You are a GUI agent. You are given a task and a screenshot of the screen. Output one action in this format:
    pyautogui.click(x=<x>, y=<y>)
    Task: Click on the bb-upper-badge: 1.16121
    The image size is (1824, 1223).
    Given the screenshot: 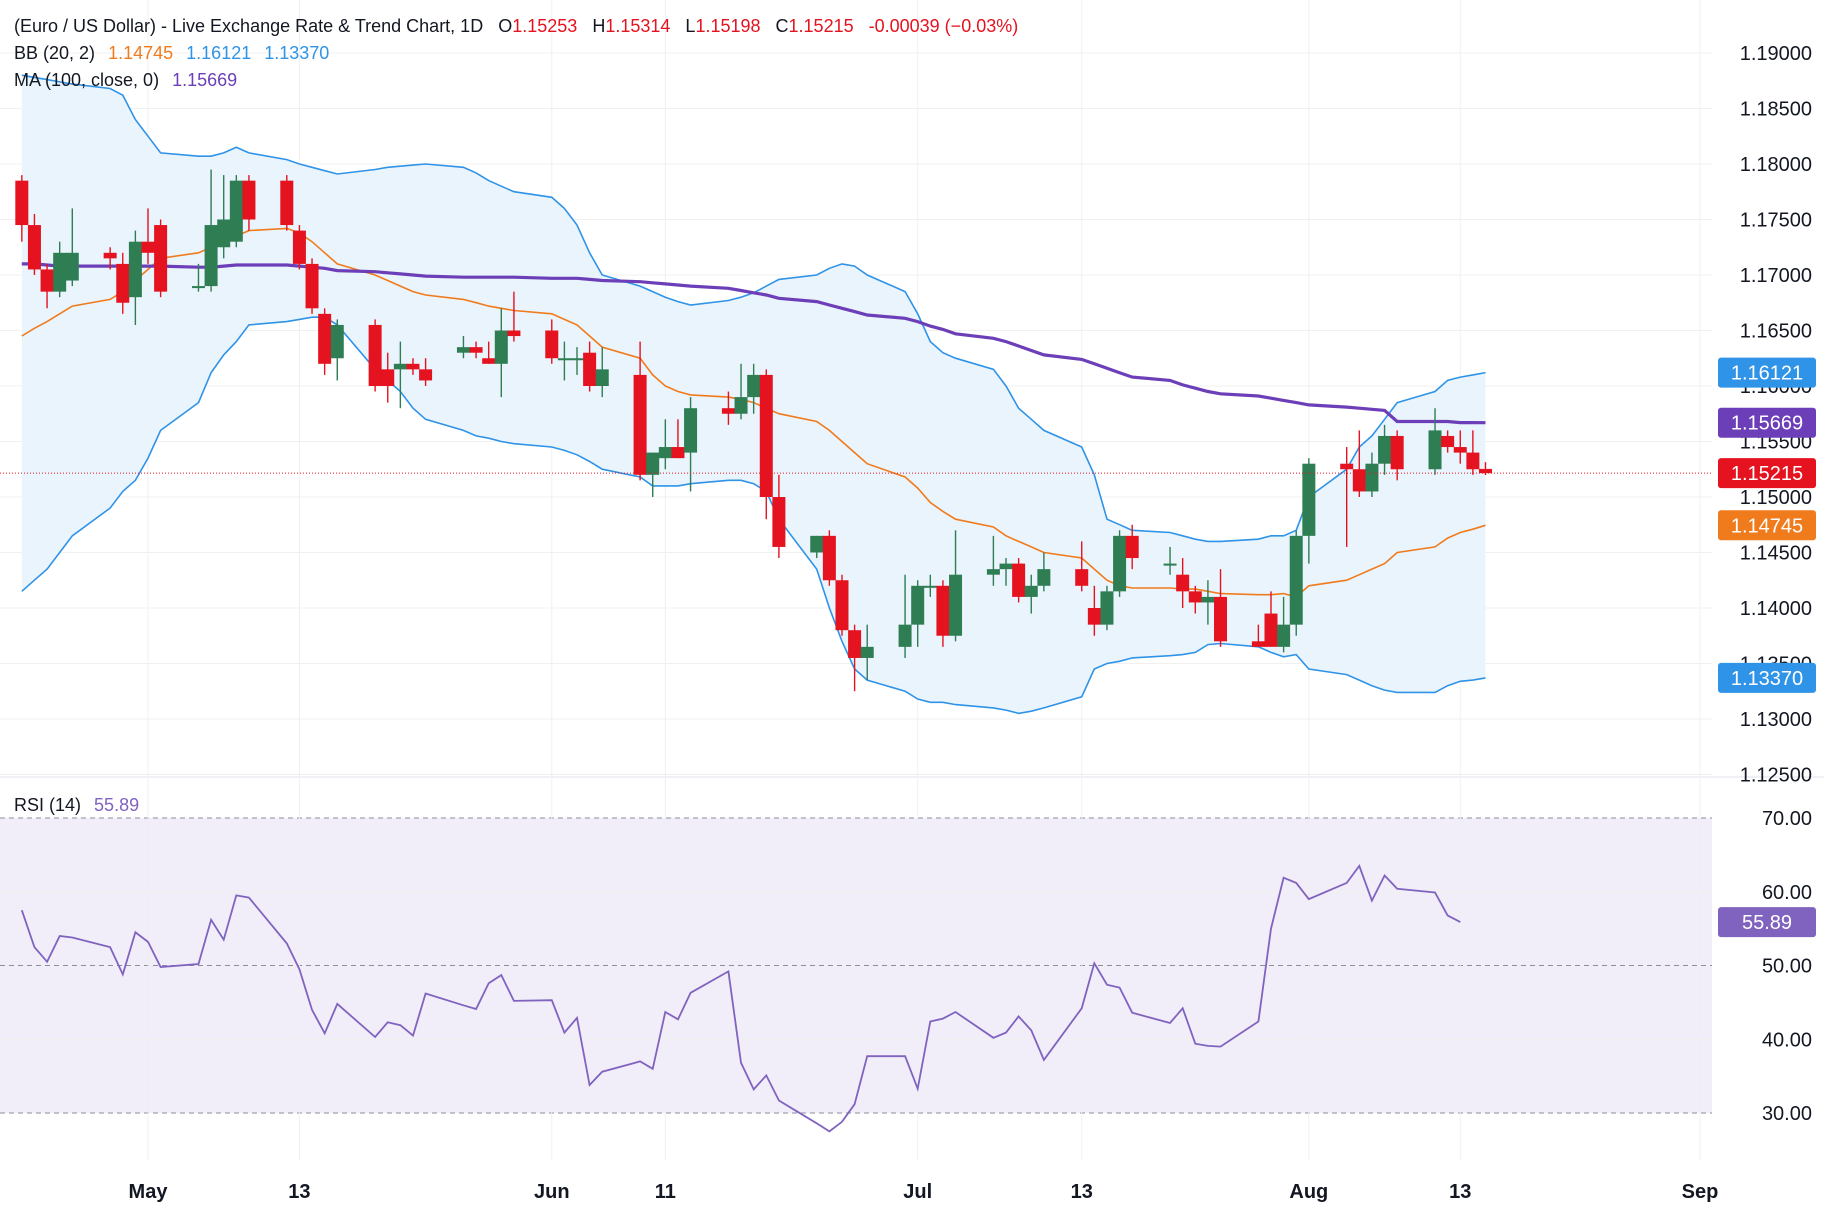 What is the action you would take?
    pyautogui.click(x=1767, y=372)
    